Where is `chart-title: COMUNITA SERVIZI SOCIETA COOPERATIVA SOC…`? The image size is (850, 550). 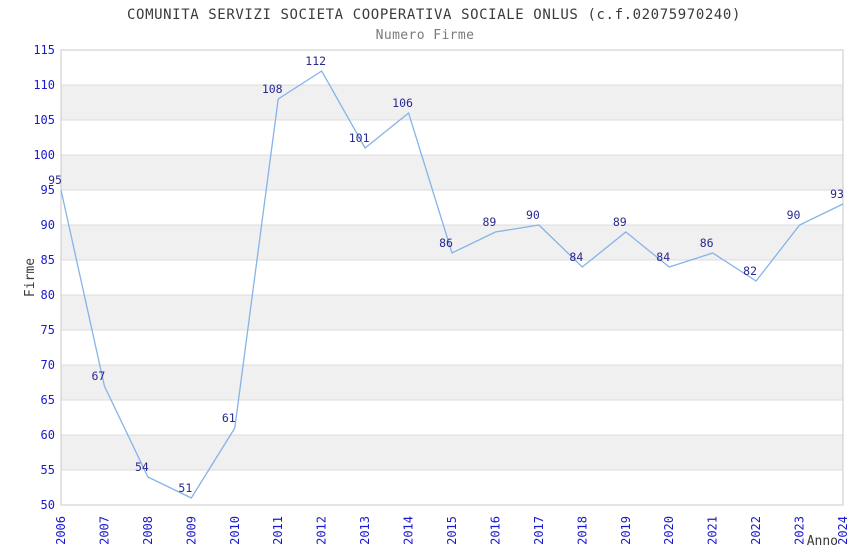 chart-title: COMUNITA SERVIZI SOCIETA COOPERATIVA SOC… is located at coordinates (434, 15).